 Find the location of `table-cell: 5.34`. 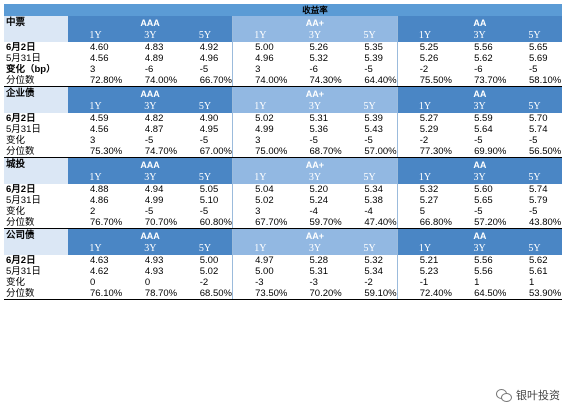

table-cell: 5.34 is located at coordinates (373, 271).